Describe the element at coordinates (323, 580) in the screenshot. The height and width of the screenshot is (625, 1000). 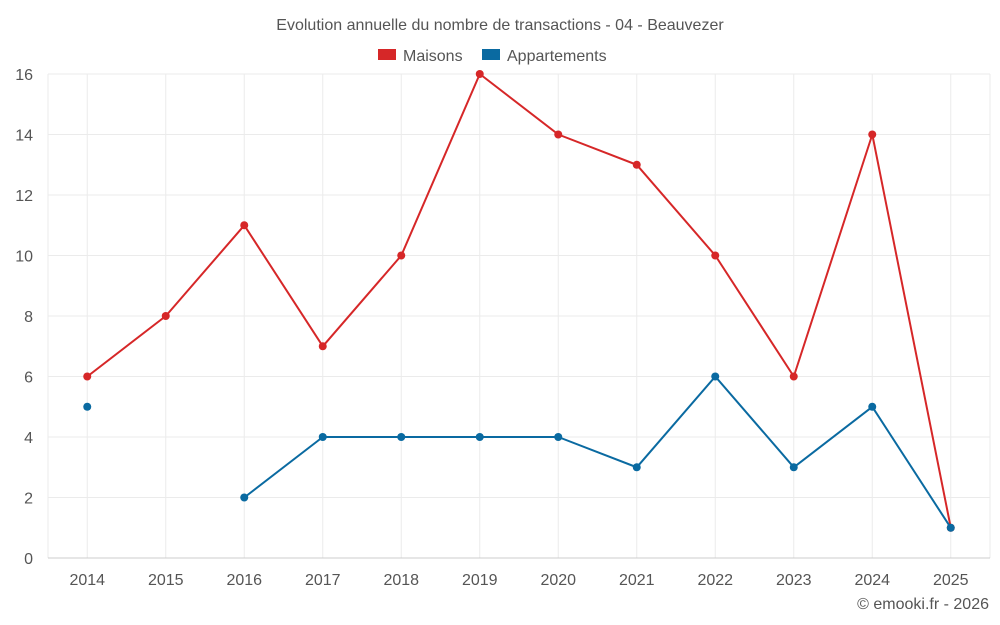
I see `x-tick-label: 2017` at that location.